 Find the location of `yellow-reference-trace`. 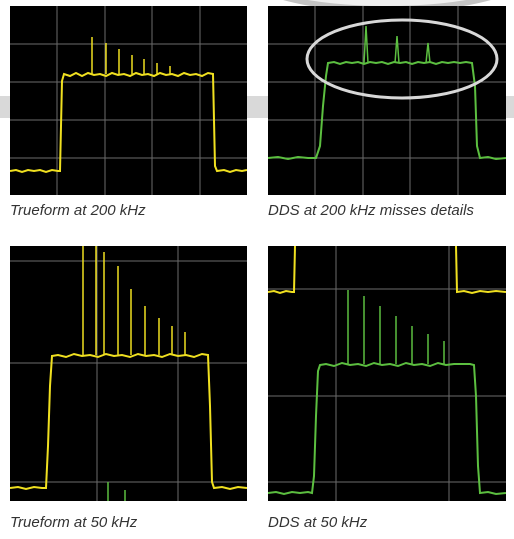

yellow-reference-trace is located at coordinates (387, 270).